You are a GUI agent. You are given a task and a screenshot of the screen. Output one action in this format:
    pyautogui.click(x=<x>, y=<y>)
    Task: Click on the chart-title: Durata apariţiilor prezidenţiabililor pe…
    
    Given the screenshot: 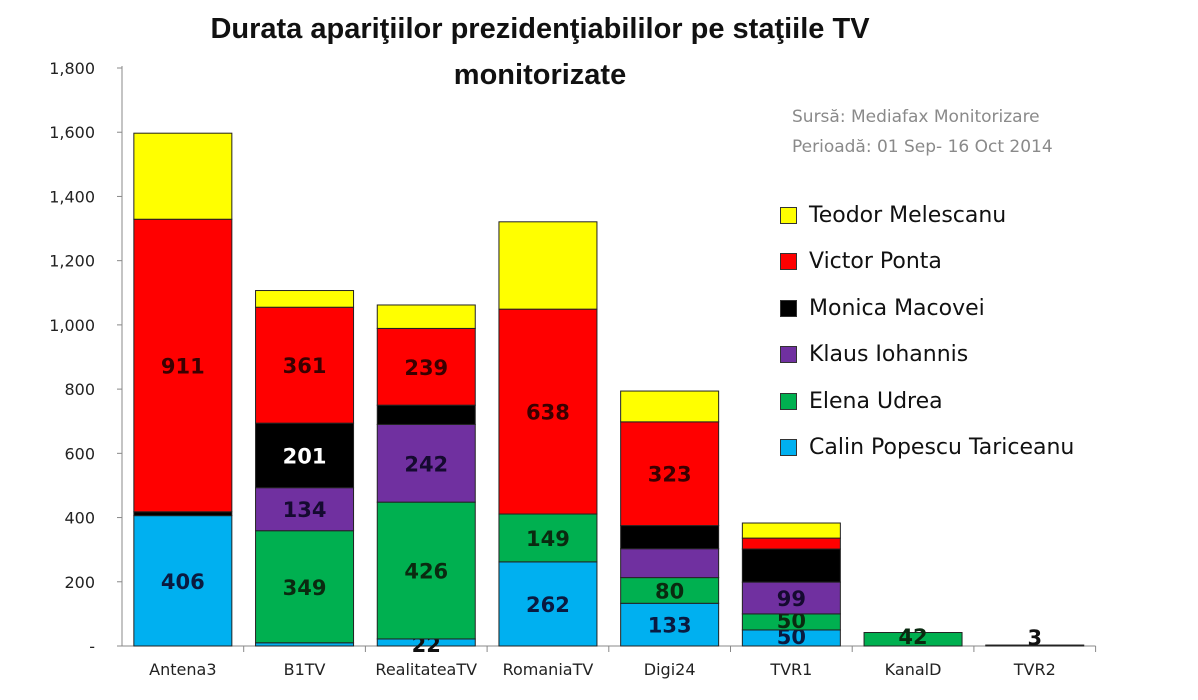 What is the action you would take?
    pyautogui.click(x=540, y=52)
    